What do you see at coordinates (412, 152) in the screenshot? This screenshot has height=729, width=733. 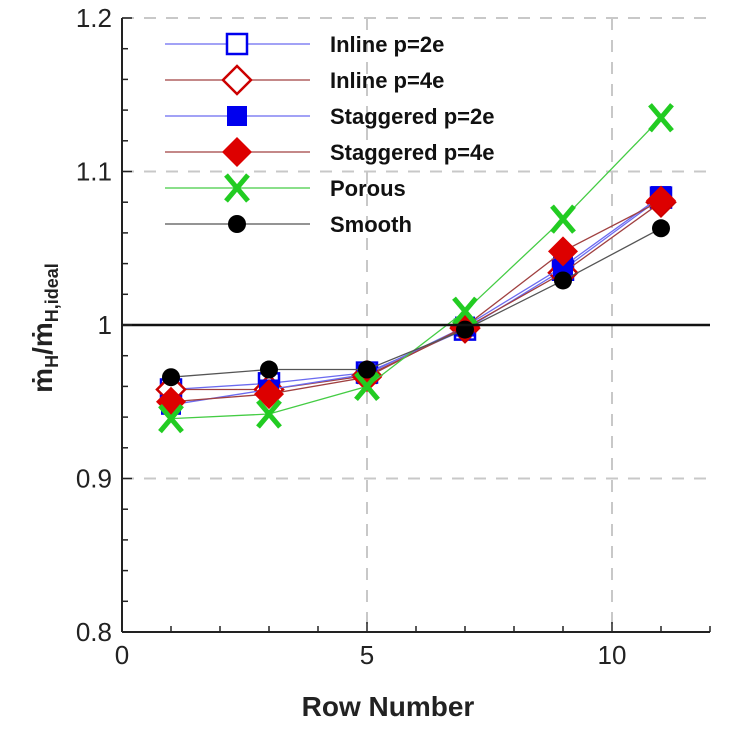 I see `legend-label: Staggered p=4e` at bounding box center [412, 152].